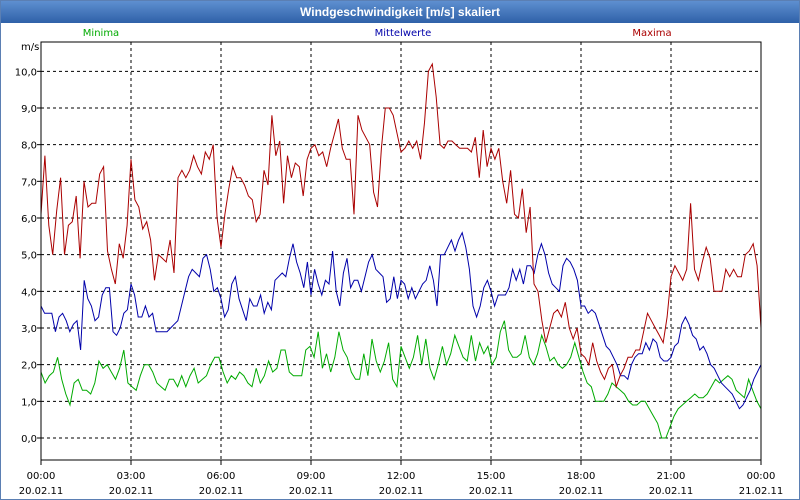  What do you see at coordinates (29, 182) in the screenshot?
I see `y-tick-label: 7,0` at bounding box center [29, 182].